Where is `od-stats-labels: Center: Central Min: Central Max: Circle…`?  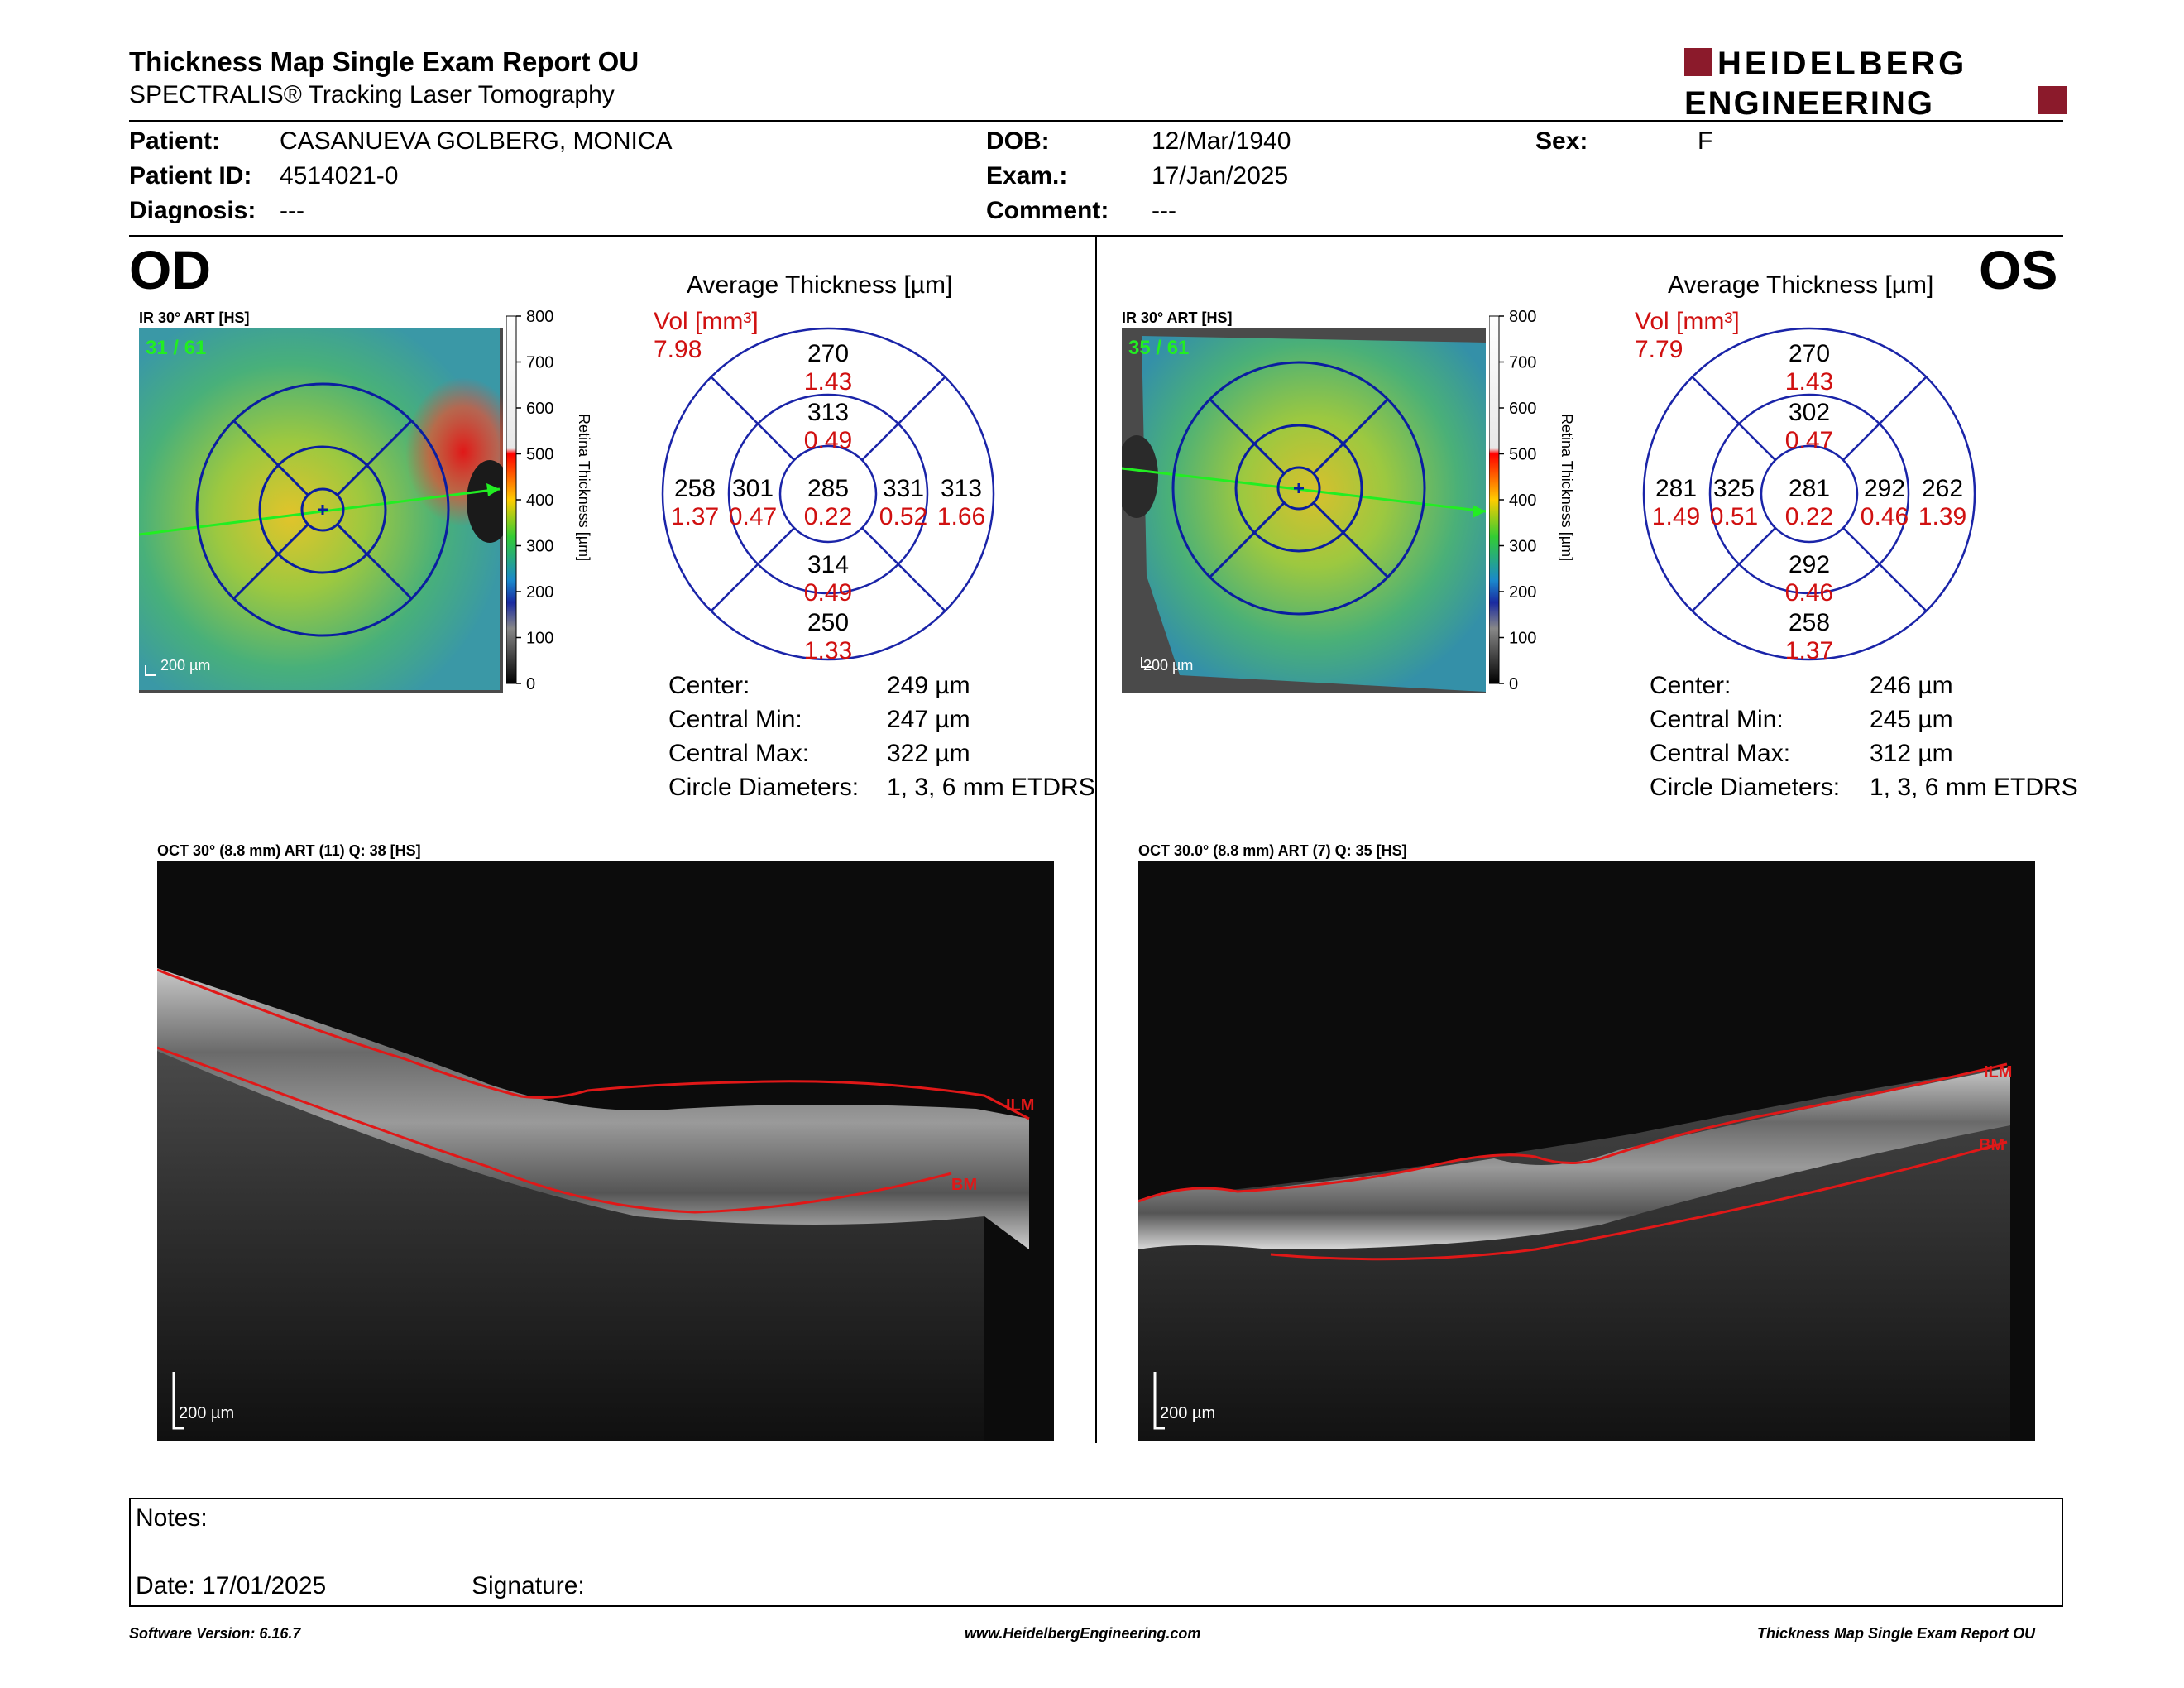 od-stats-labels: Center: Central Min: Central Max: Circle… is located at coordinates (763, 736).